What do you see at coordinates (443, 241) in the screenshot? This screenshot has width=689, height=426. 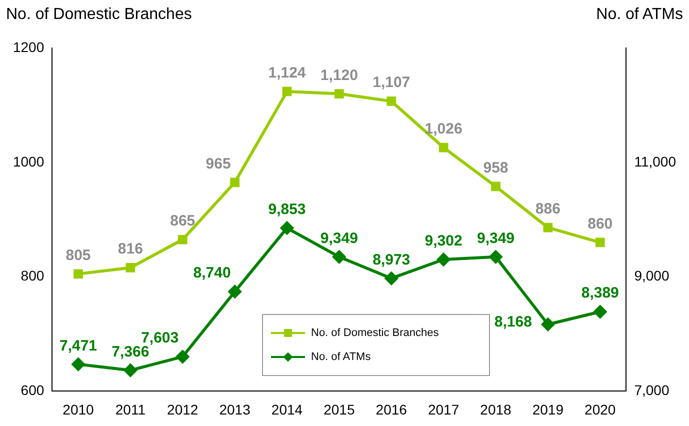 I see `data-label: 9,302` at bounding box center [443, 241].